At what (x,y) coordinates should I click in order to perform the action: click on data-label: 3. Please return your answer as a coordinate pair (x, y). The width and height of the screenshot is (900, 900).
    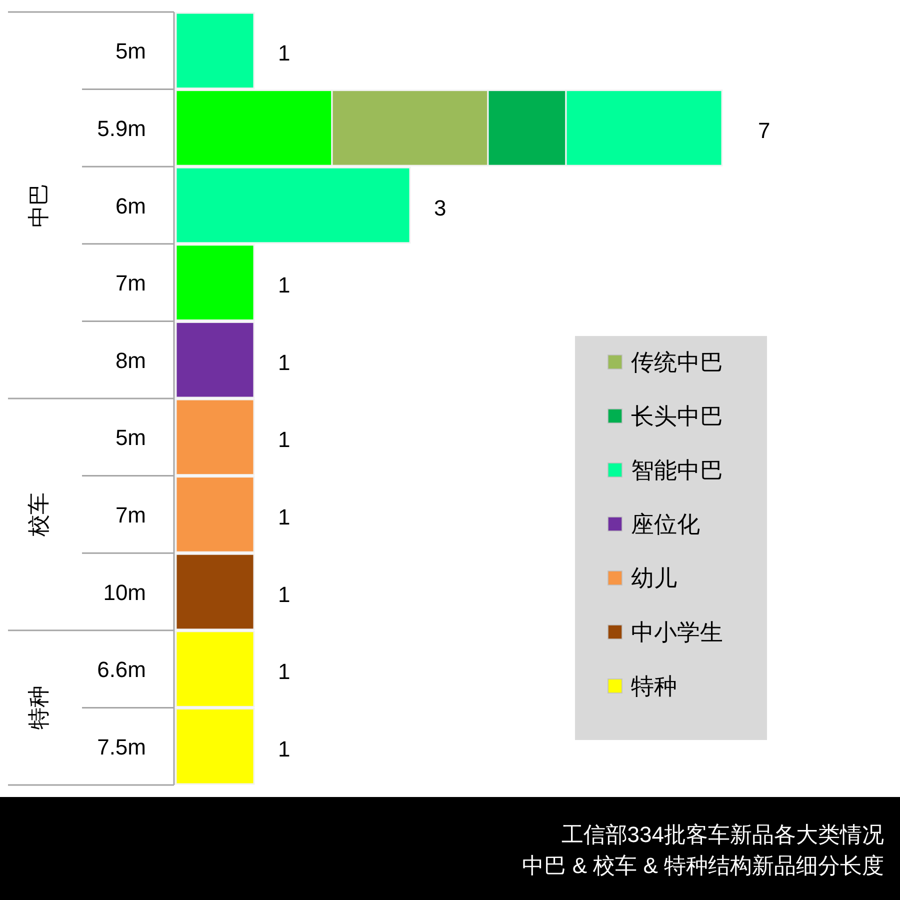
    Looking at the image, I should click on (440, 207).